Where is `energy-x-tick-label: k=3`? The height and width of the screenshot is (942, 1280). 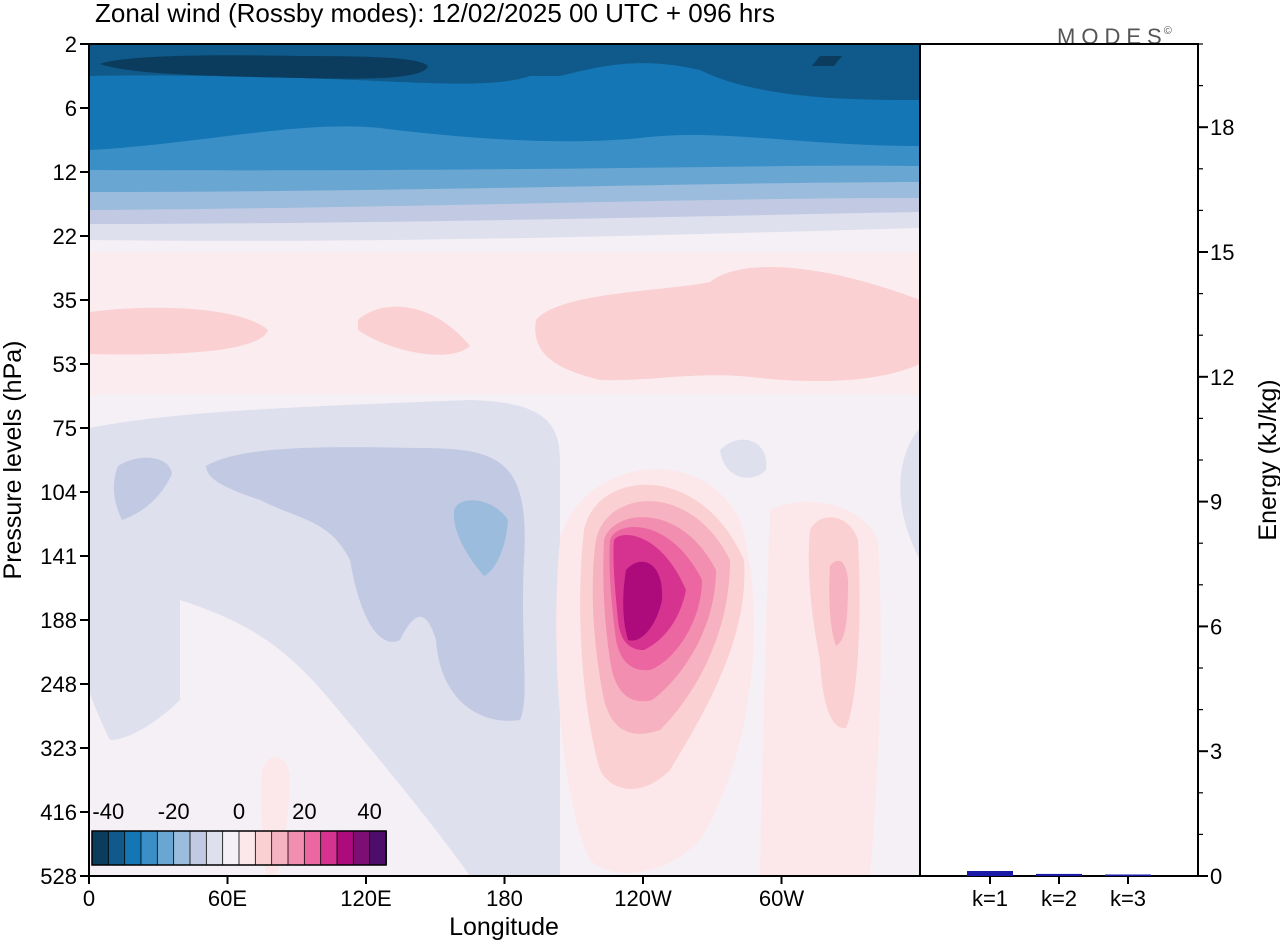 energy-x-tick-label: k=3 is located at coordinates (1128, 898).